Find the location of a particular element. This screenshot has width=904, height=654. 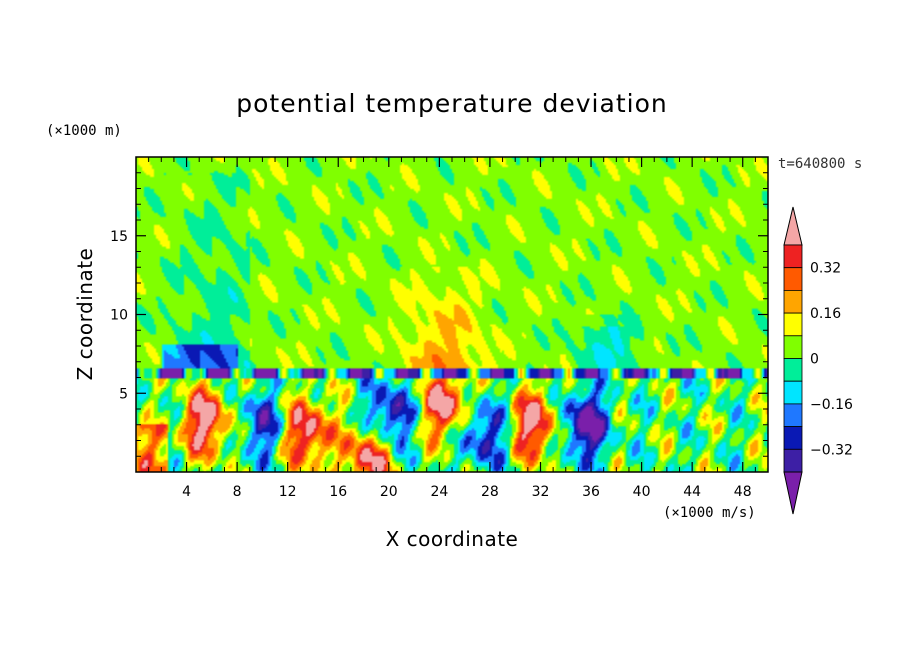

x-unit-label: (×1000 m/s) is located at coordinates (709, 513).